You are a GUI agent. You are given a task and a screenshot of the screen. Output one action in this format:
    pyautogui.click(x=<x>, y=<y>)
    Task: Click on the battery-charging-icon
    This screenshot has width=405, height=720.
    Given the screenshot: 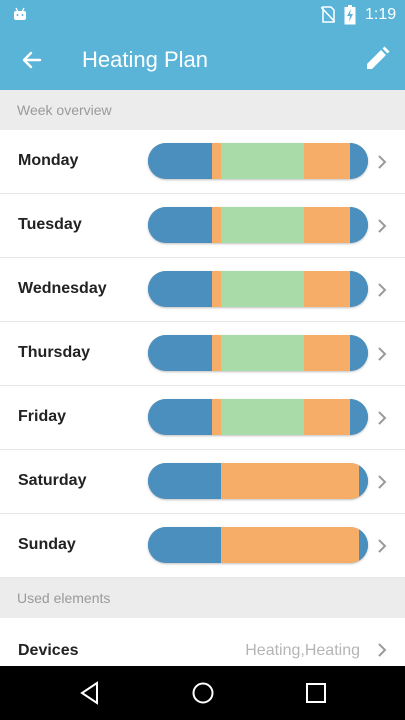 What is the action you would take?
    pyautogui.click(x=350, y=15)
    